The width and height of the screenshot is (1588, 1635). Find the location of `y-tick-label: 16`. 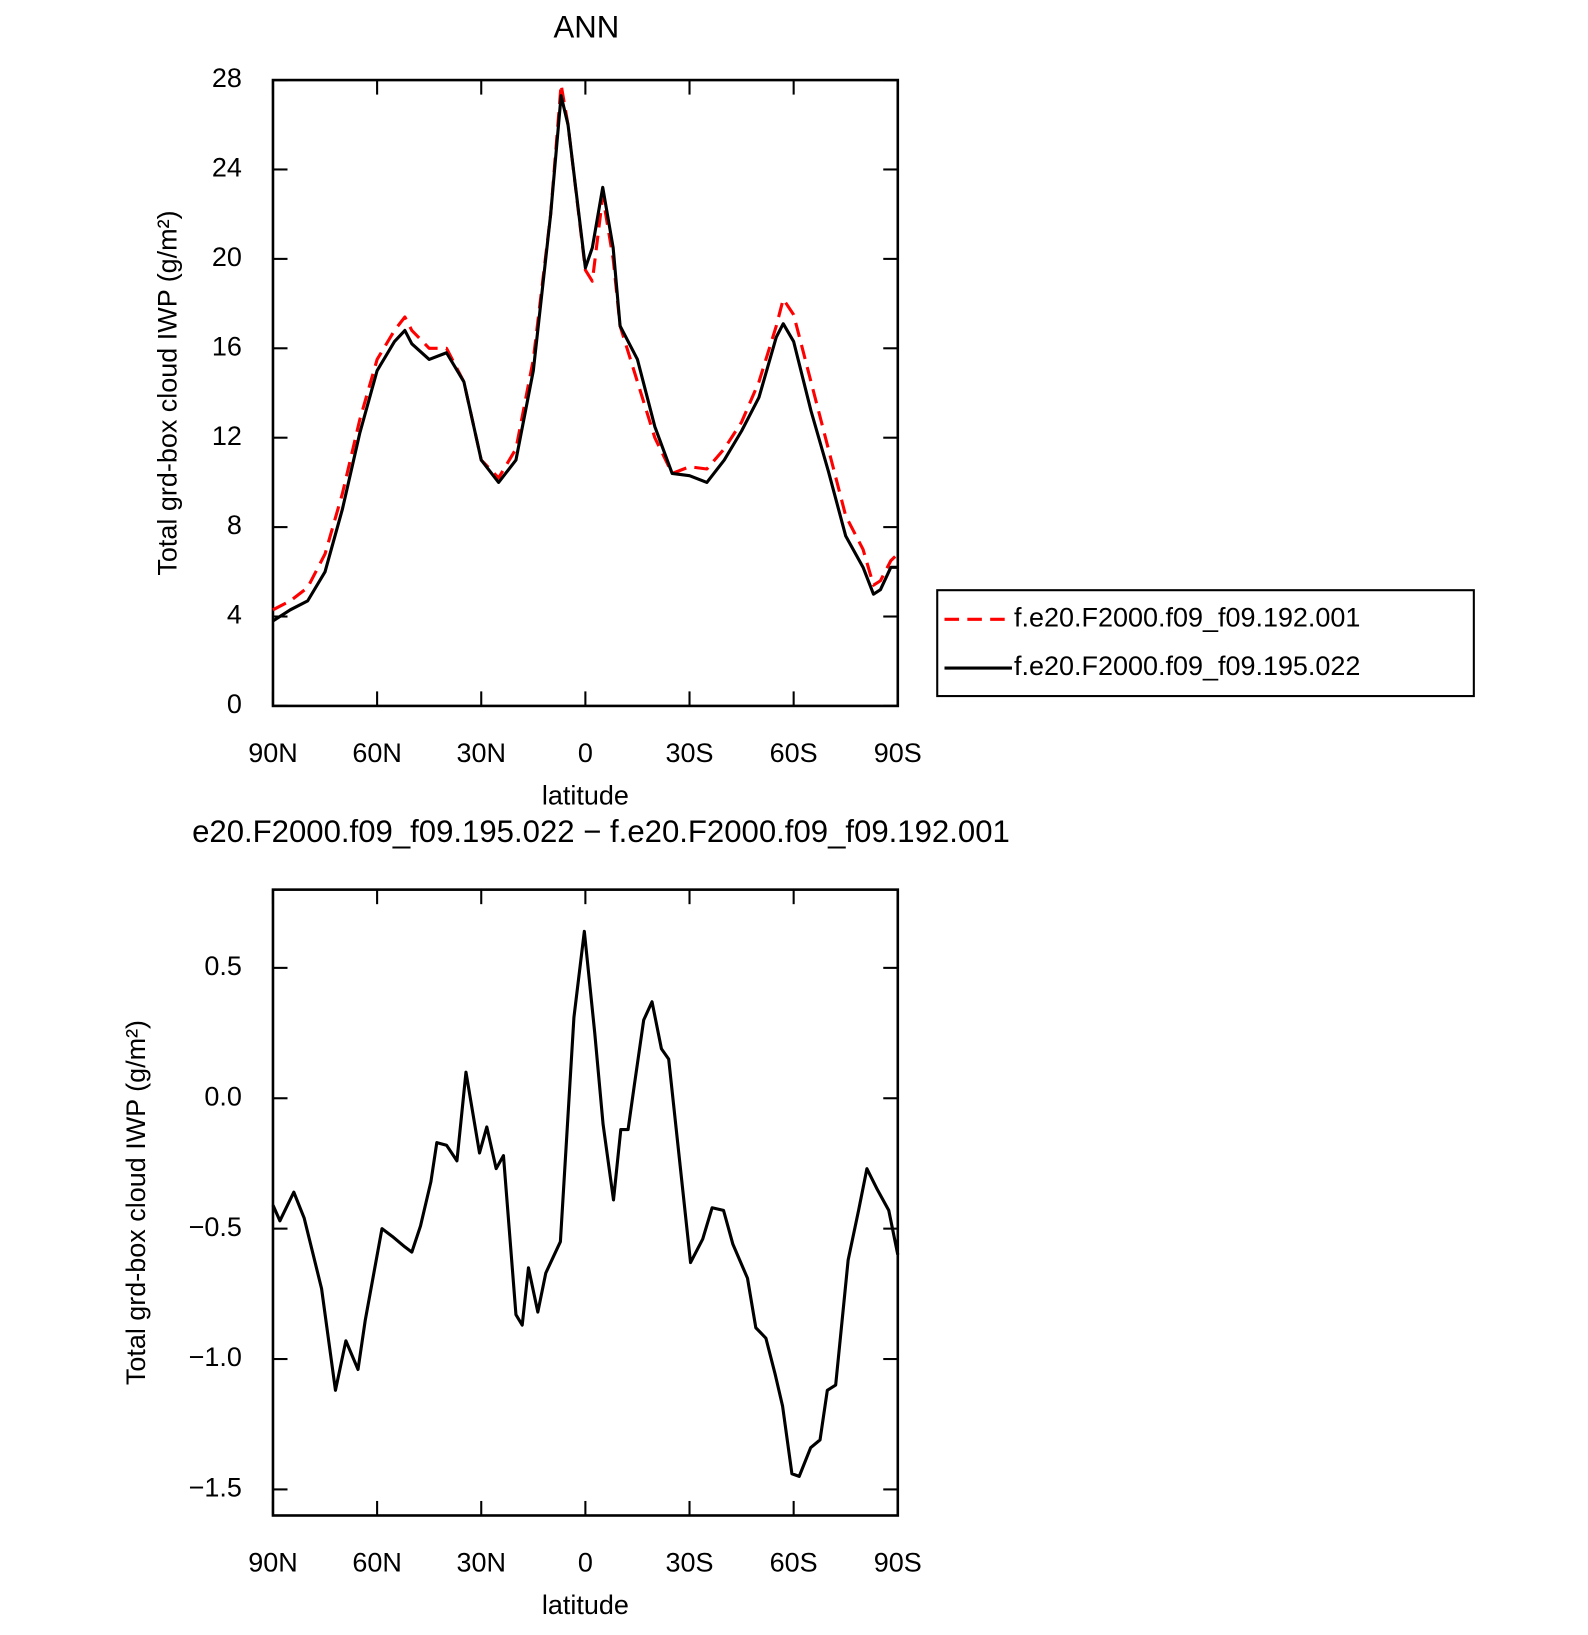

y-tick-label: 16 is located at coordinates (227, 346).